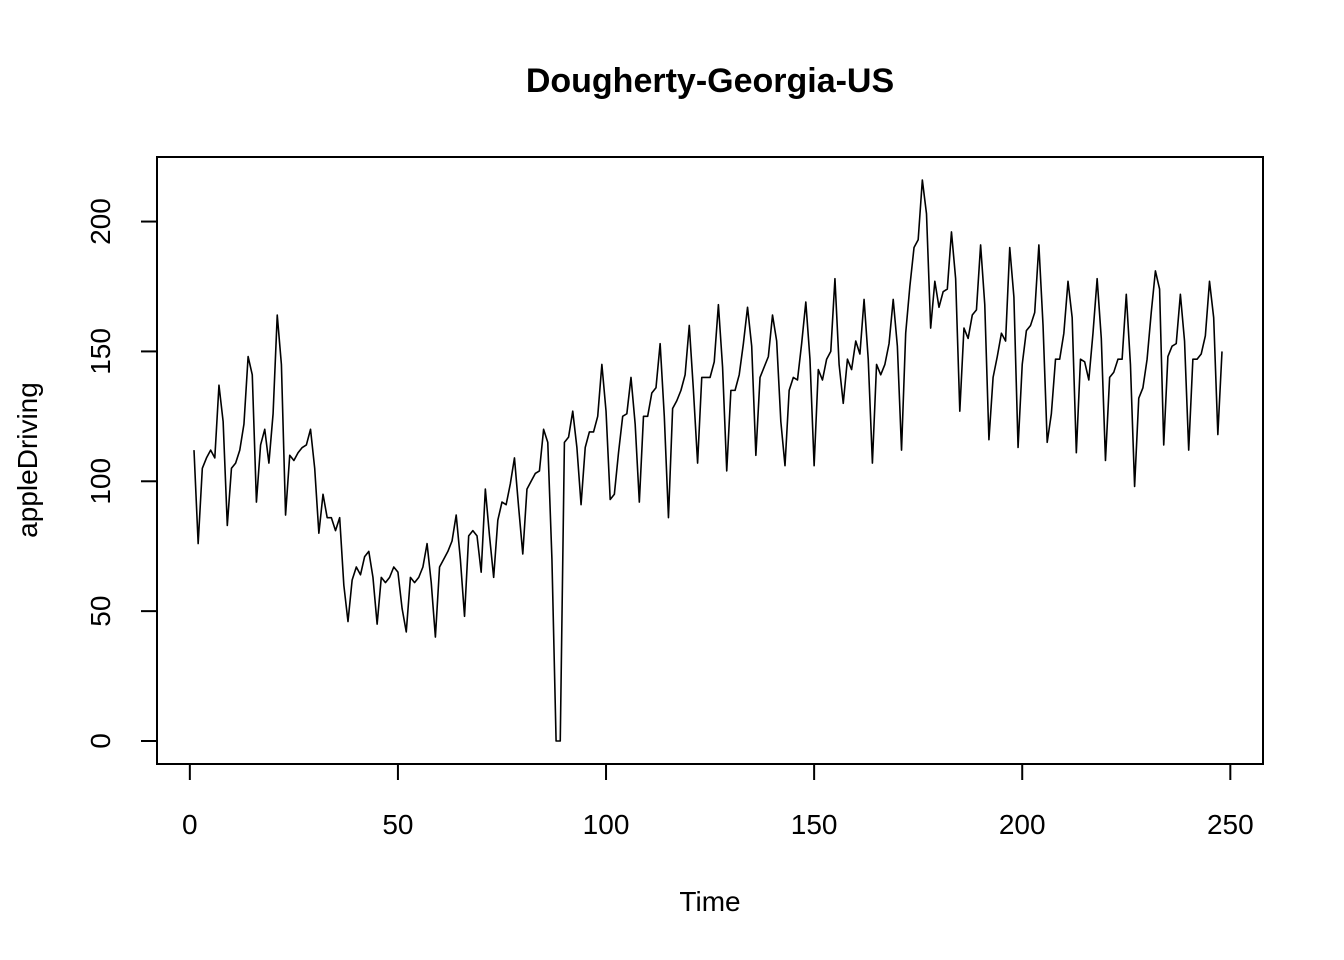  What do you see at coordinates (606, 824) in the screenshot?
I see `x-tick-label: 100` at bounding box center [606, 824].